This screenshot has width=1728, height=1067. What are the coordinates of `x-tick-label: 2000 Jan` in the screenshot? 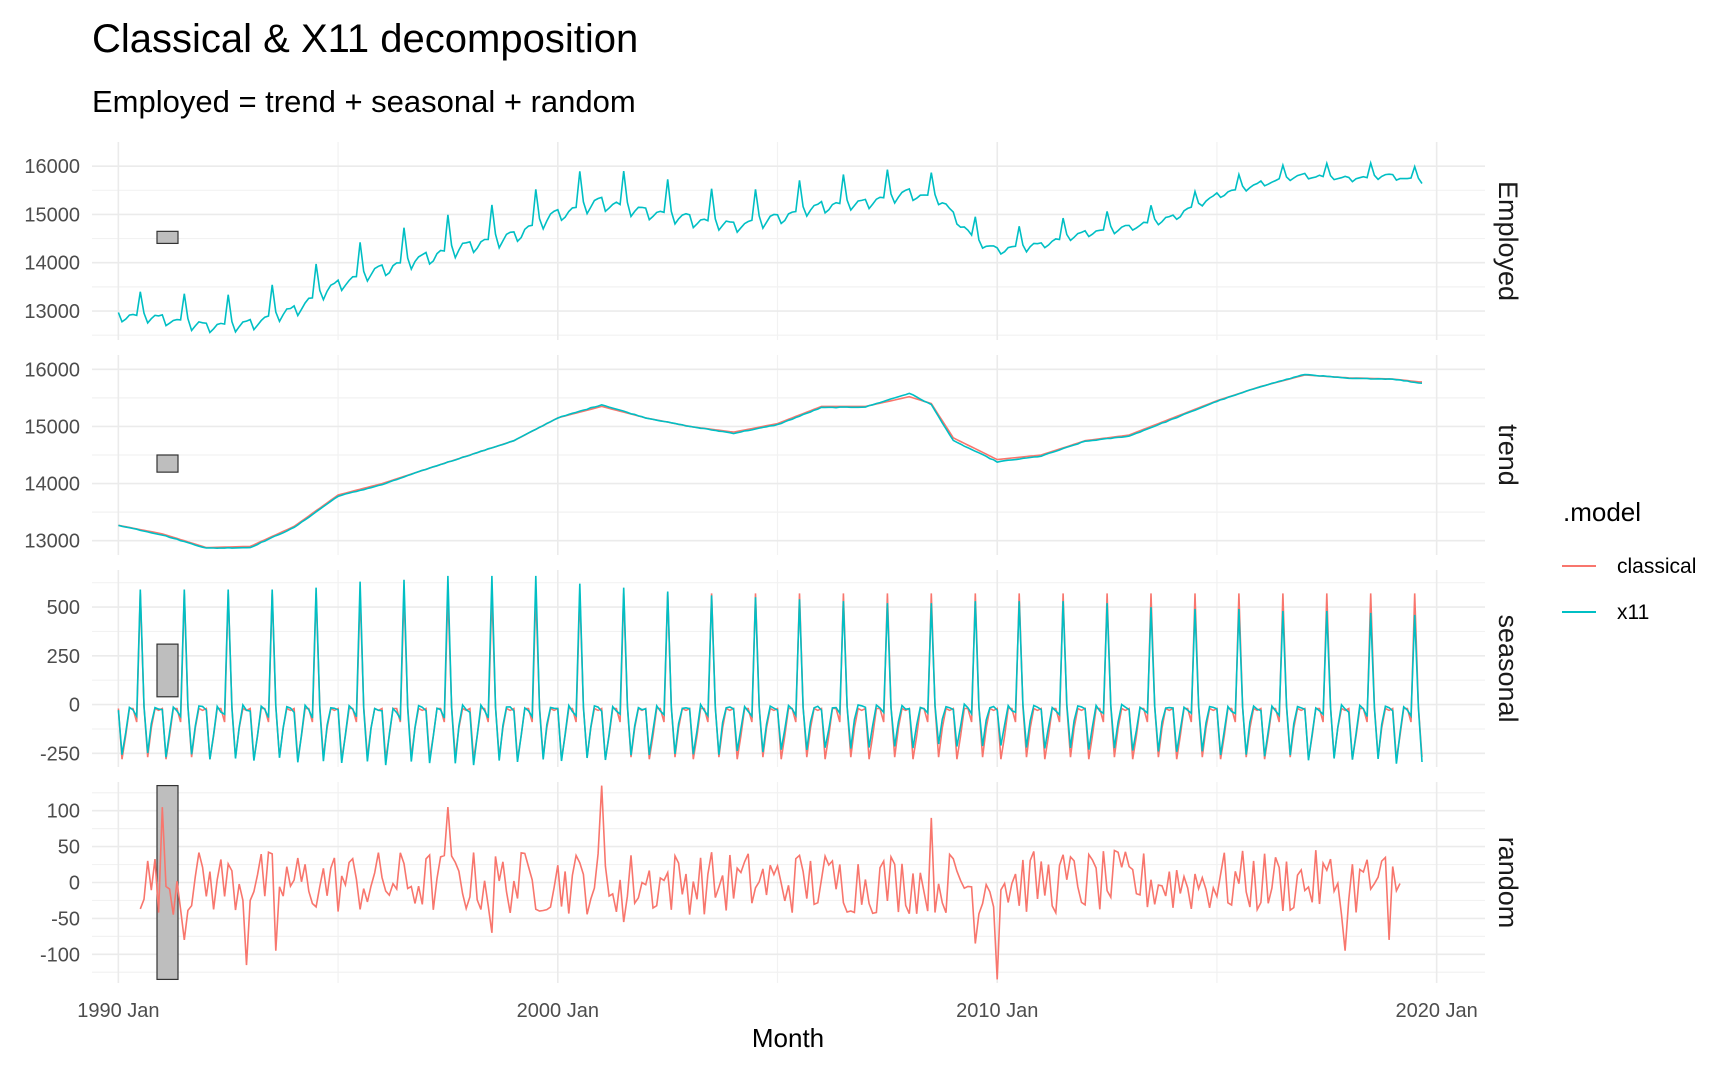 It's located at (558, 1011).